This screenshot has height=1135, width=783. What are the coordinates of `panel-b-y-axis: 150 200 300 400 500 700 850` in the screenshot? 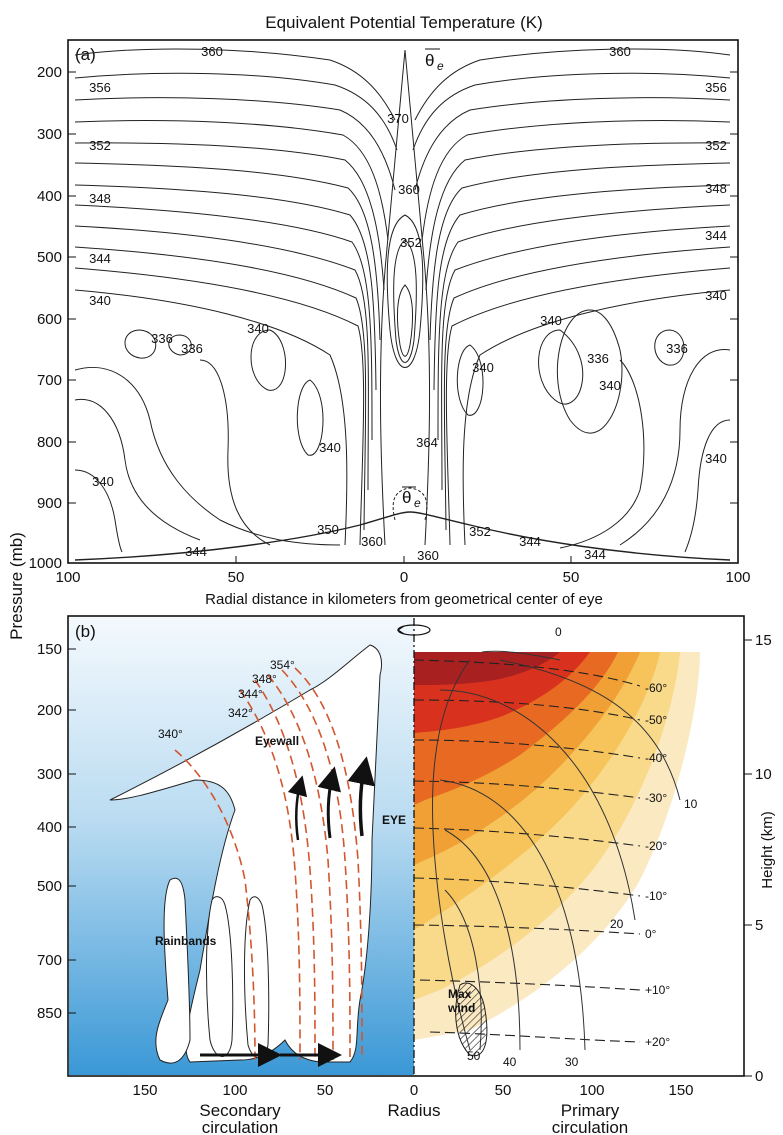 It's located at (56, 831).